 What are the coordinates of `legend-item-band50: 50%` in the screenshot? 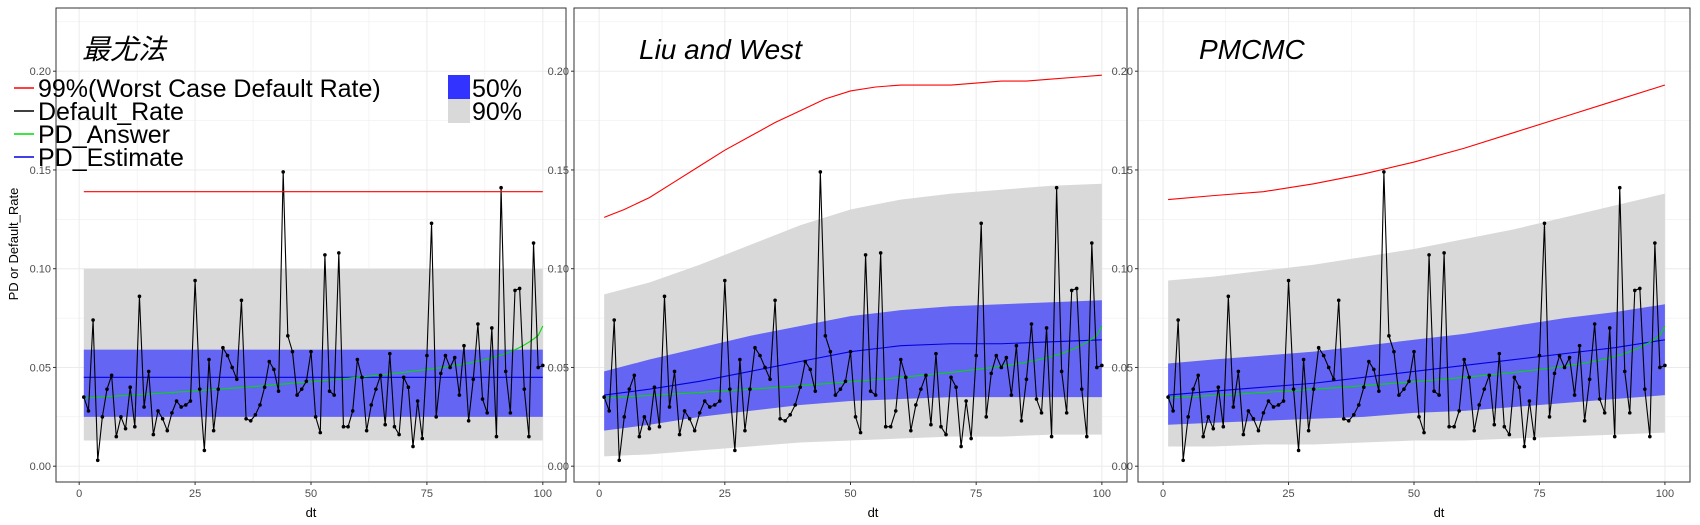 It's located at (485, 89).